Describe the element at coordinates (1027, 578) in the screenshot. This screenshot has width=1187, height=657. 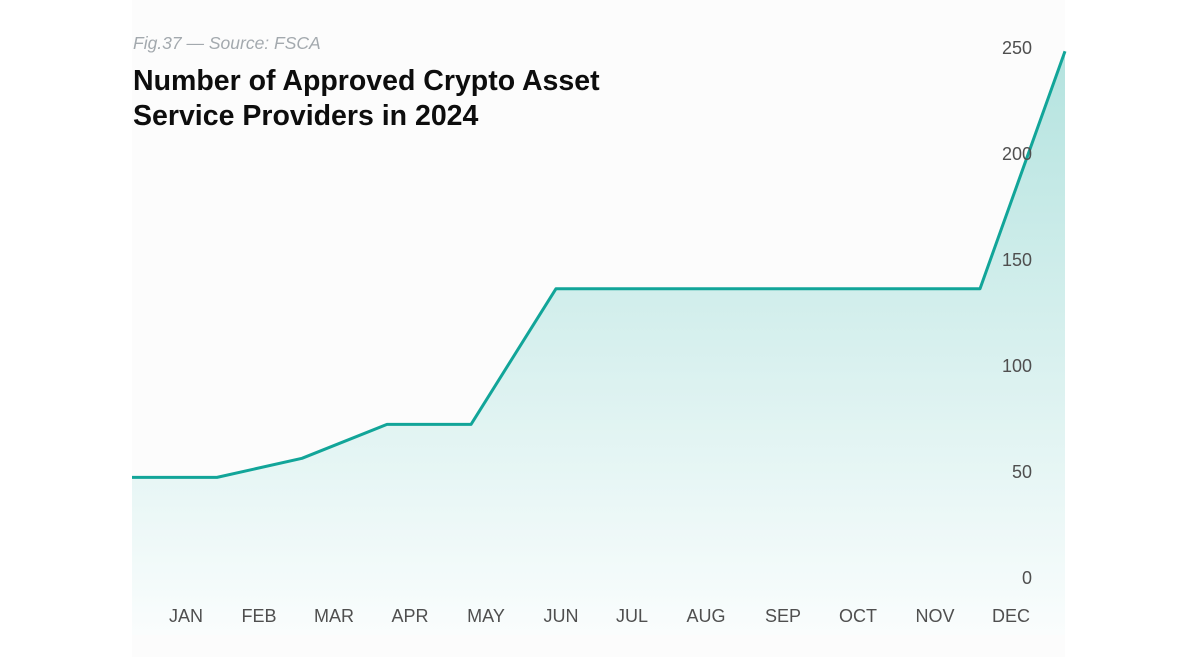
I see `y-tick-label: 0` at that location.